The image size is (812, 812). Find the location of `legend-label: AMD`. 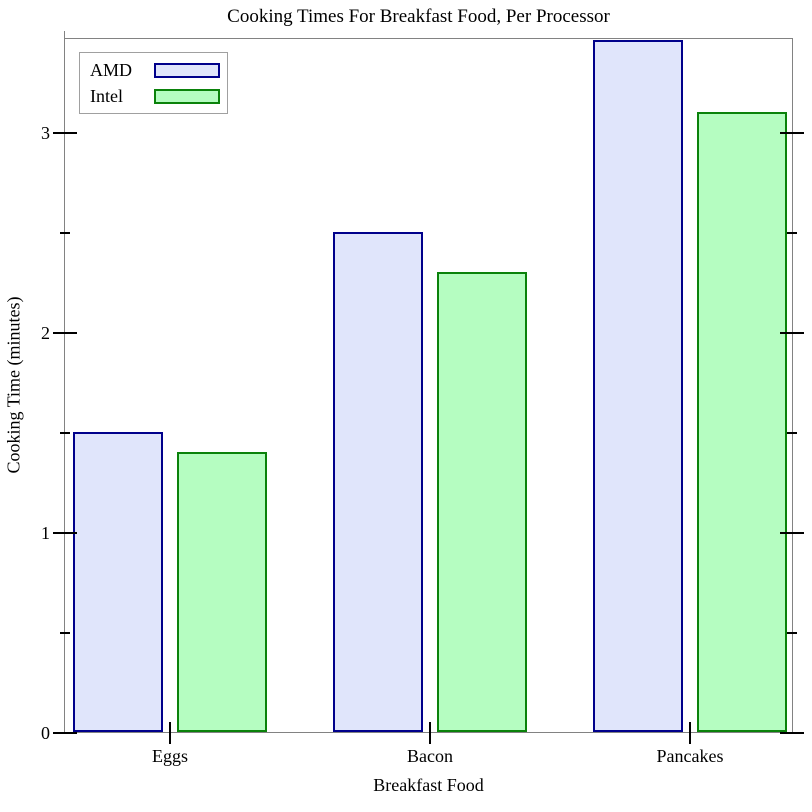

legend-label: AMD is located at coordinates (111, 70).